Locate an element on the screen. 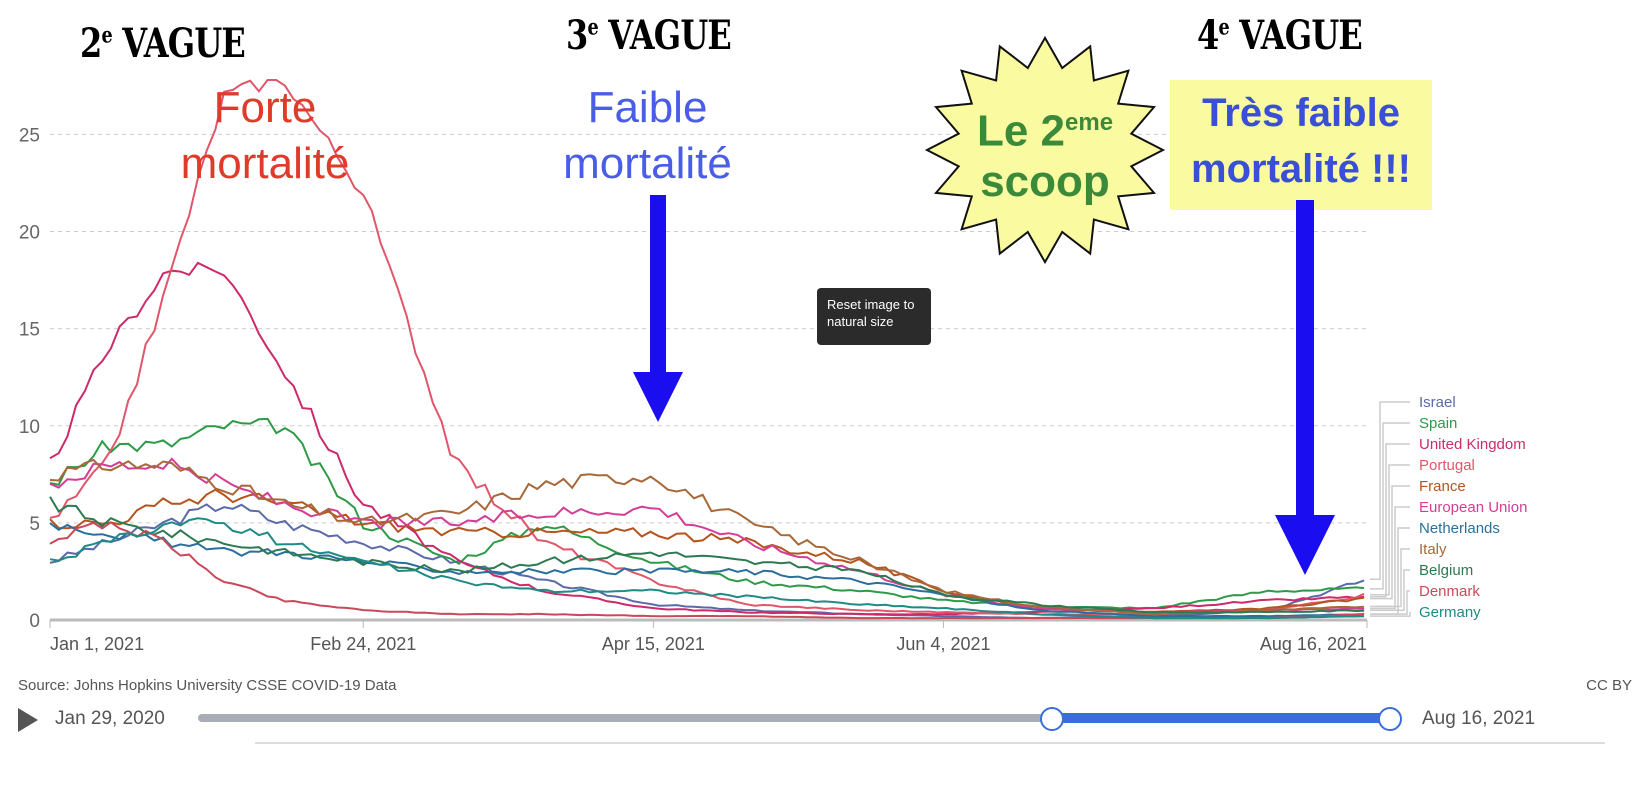 The image size is (1650, 785). series-line-netherlands is located at coordinates (707, 570).